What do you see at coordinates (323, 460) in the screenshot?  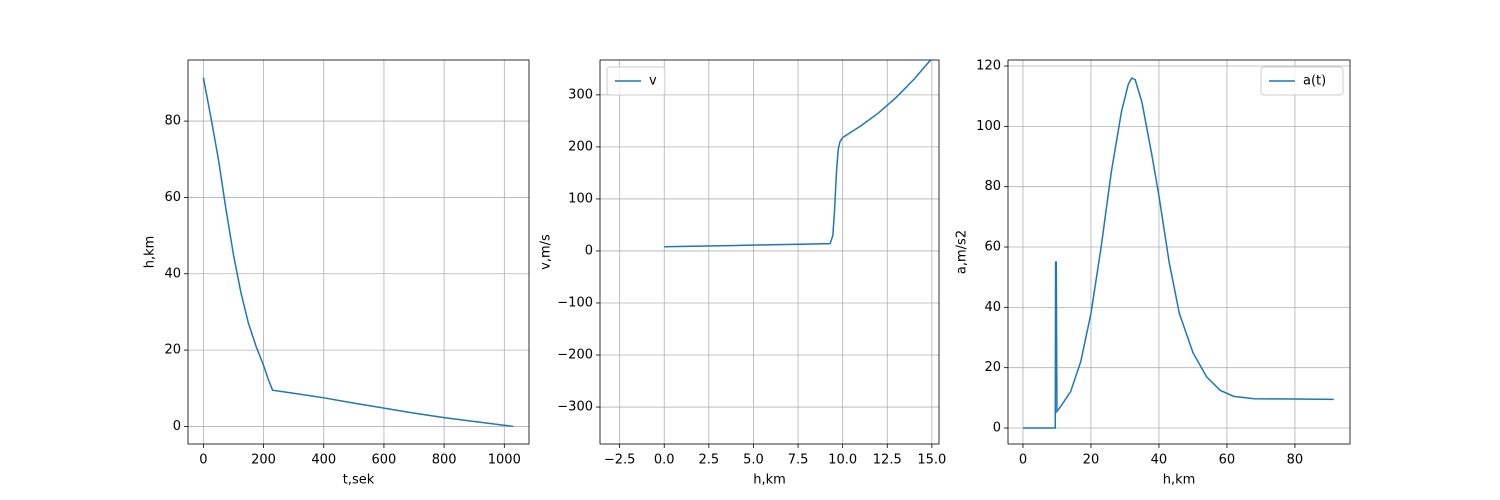 I see `x-tick-label: 400` at bounding box center [323, 460].